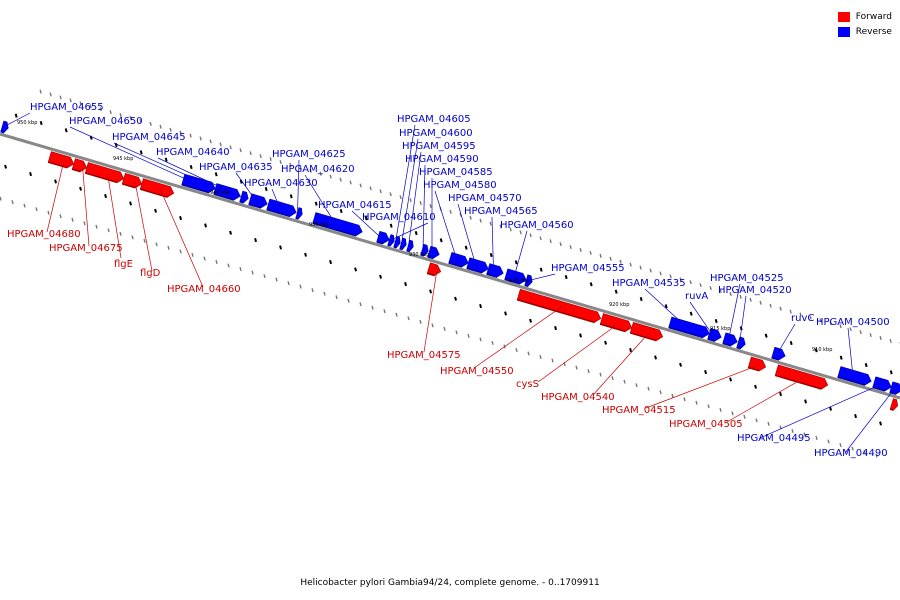 Image resolution: width=900 pixels, height=600 pixels. I want to click on scale-label: 910 kbp, so click(822, 350).